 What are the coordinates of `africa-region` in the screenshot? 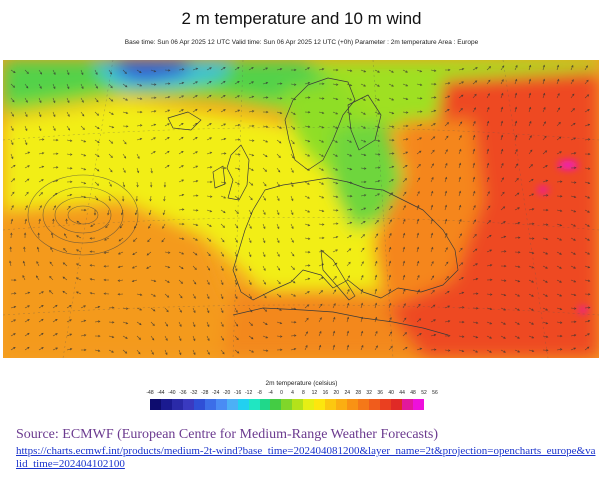 It's located at (323, 324).